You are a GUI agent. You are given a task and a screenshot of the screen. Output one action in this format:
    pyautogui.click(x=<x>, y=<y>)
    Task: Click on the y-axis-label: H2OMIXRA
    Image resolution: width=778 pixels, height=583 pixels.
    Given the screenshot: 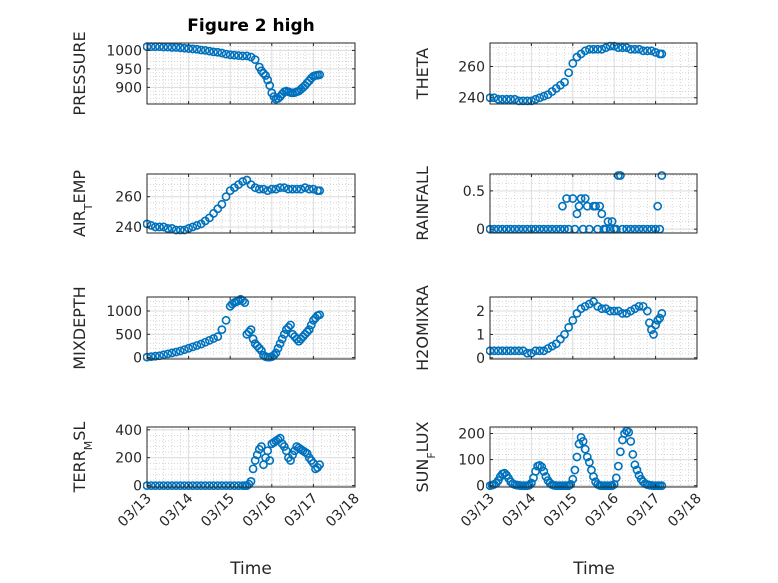 What is the action you would take?
    pyautogui.click(x=422, y=328)
    